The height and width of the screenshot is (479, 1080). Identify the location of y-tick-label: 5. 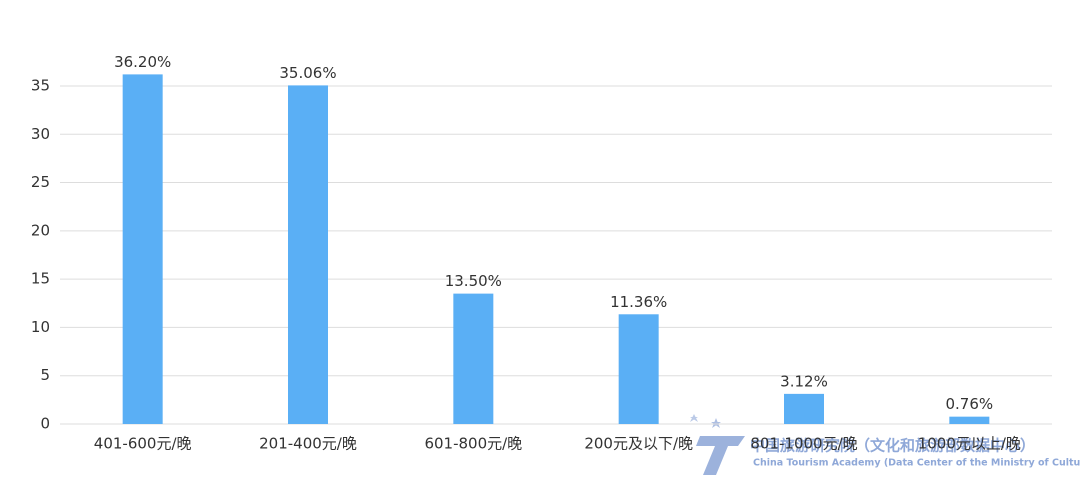
(45, 375).